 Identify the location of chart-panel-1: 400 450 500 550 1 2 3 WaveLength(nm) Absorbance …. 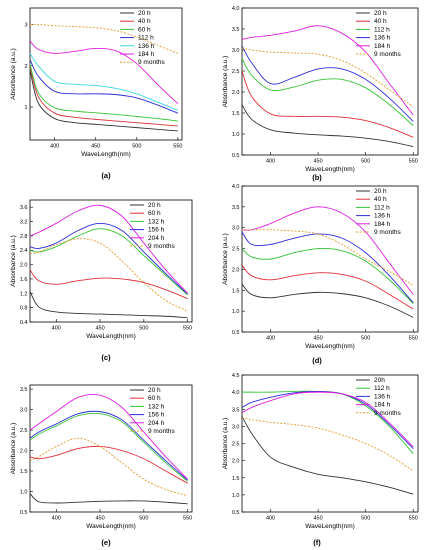
(96, 93).